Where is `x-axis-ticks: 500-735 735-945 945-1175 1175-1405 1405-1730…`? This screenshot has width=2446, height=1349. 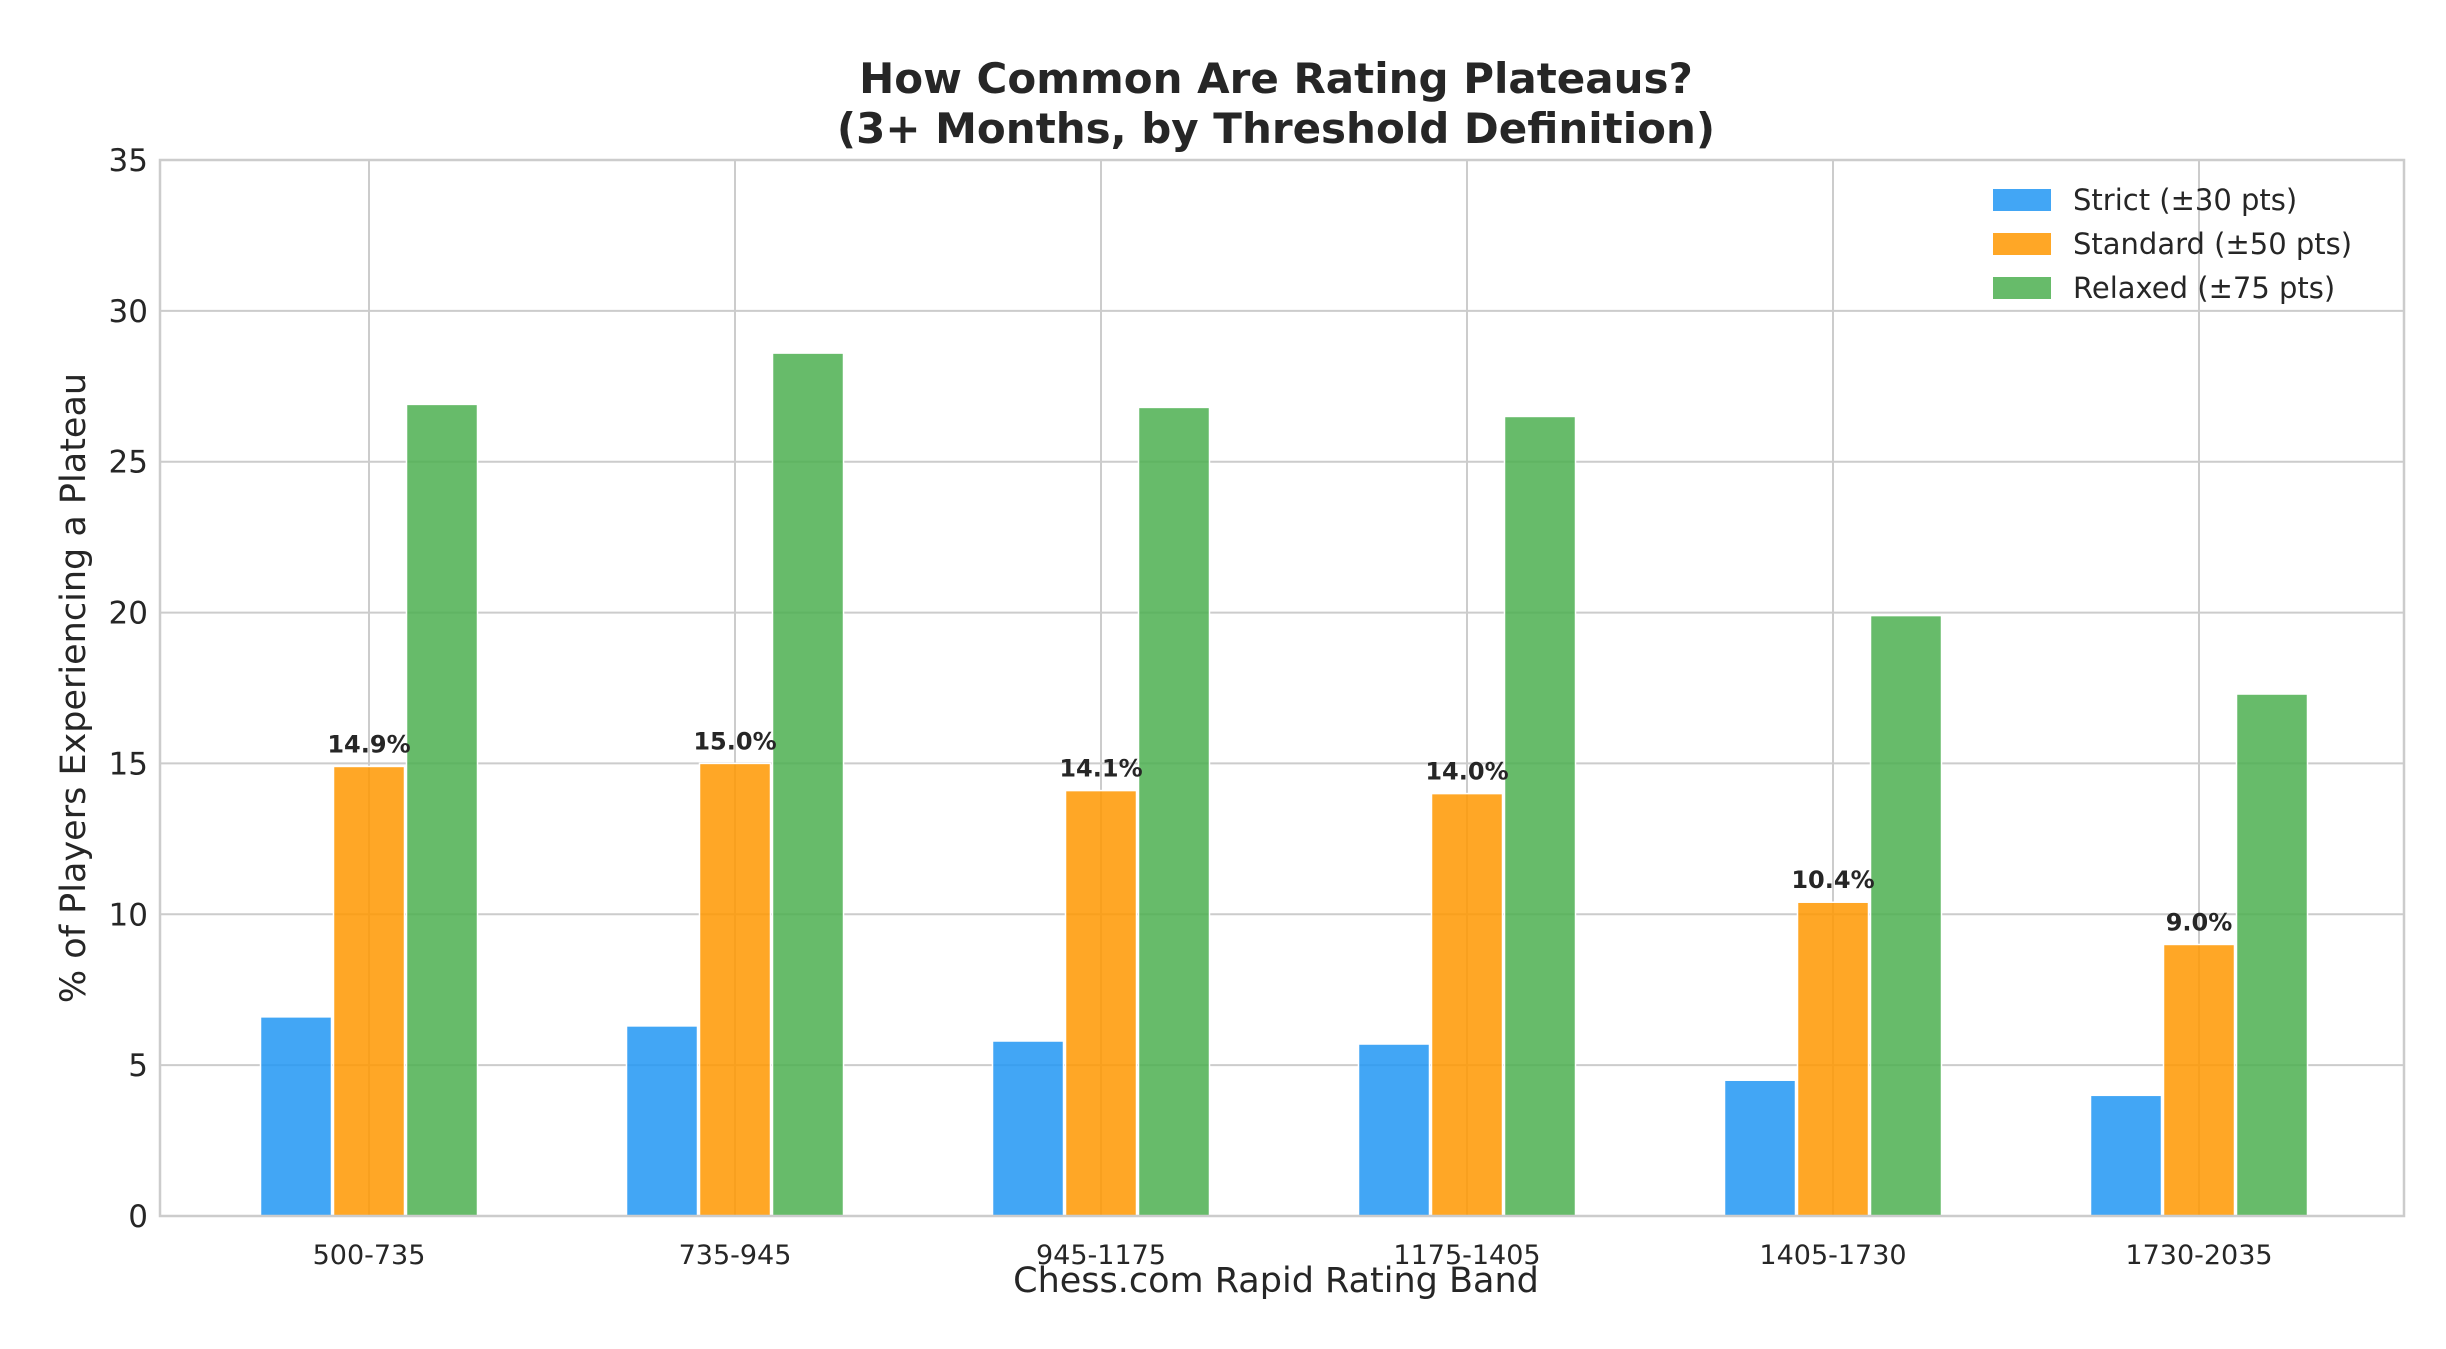 x-axis-ticks: 500-735 735-945 945-1175 1175-1405 1405-1730… is located at coordinates (1293, 1255).